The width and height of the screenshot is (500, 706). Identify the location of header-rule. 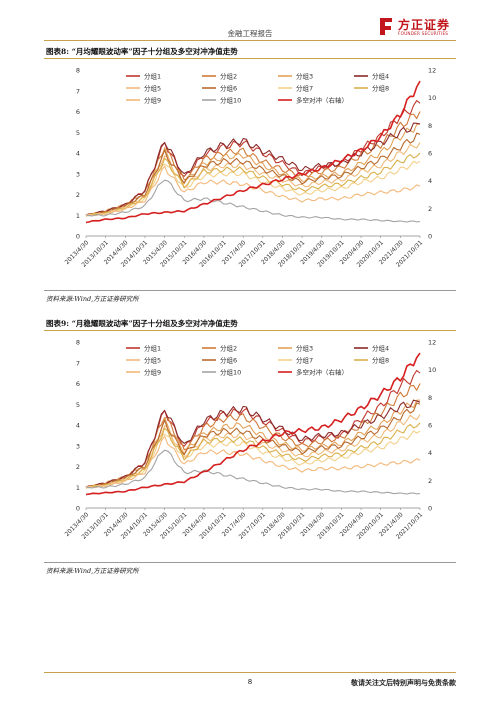
(250, 40).